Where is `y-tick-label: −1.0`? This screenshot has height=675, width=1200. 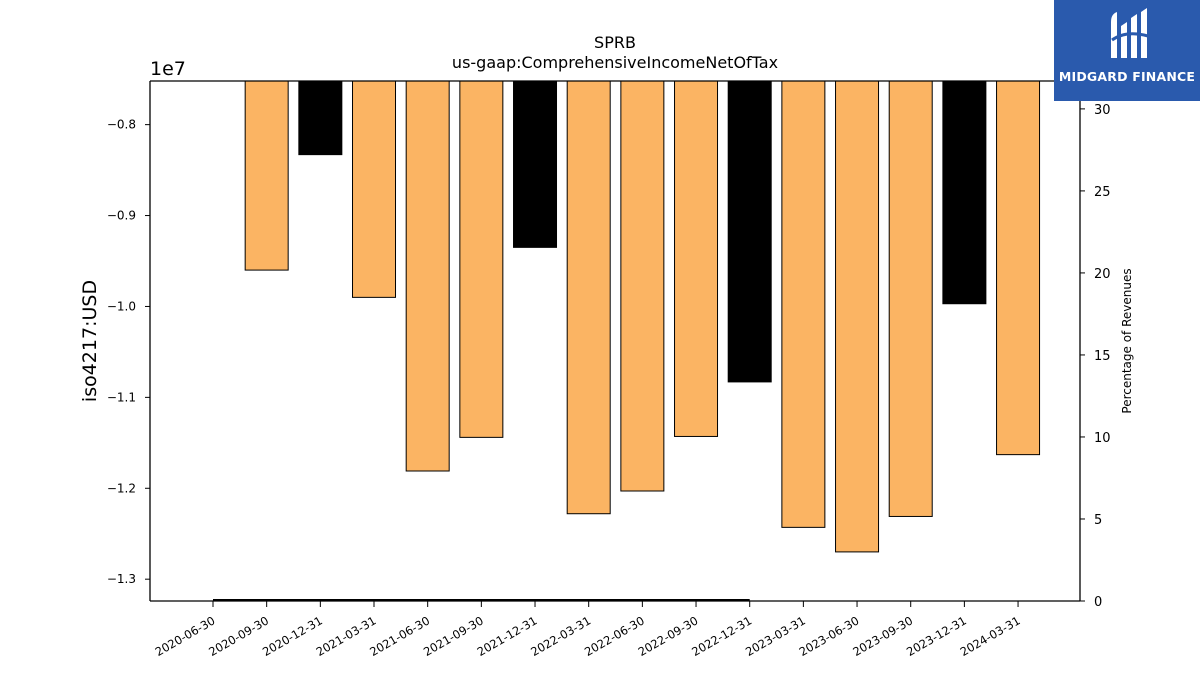
y-tick-label: −1.0 is located at coordinates (121, 306).